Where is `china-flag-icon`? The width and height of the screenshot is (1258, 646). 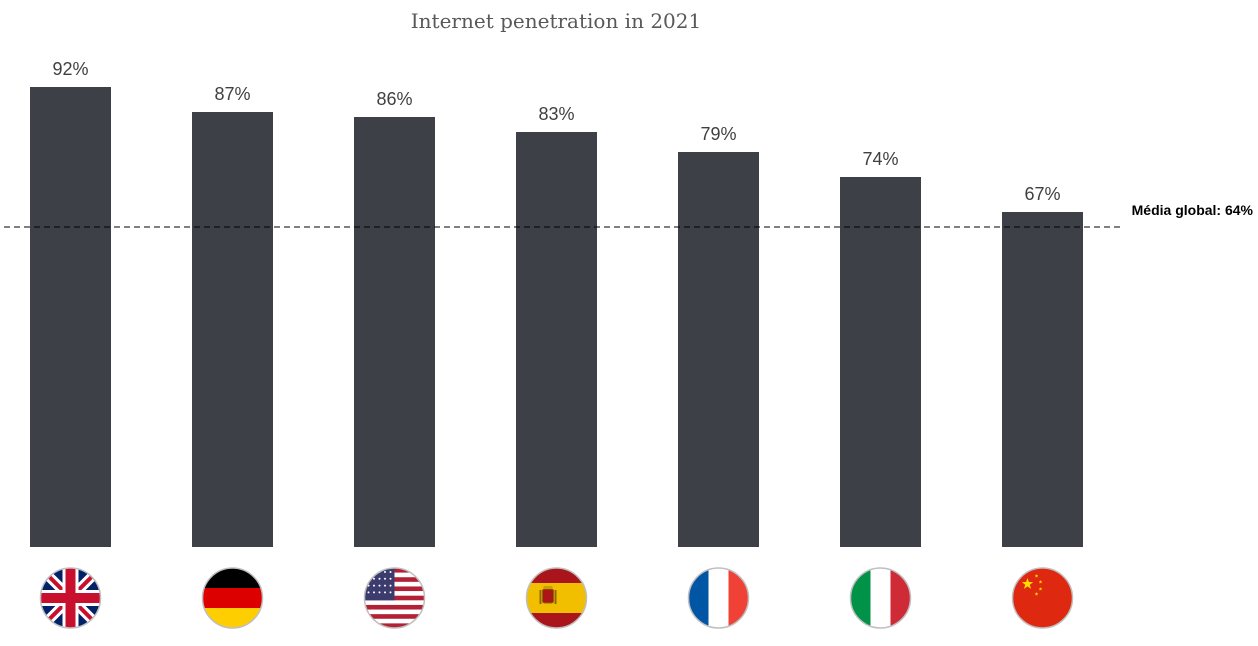 china-flag-icon is located at coordinates (1042, 598).